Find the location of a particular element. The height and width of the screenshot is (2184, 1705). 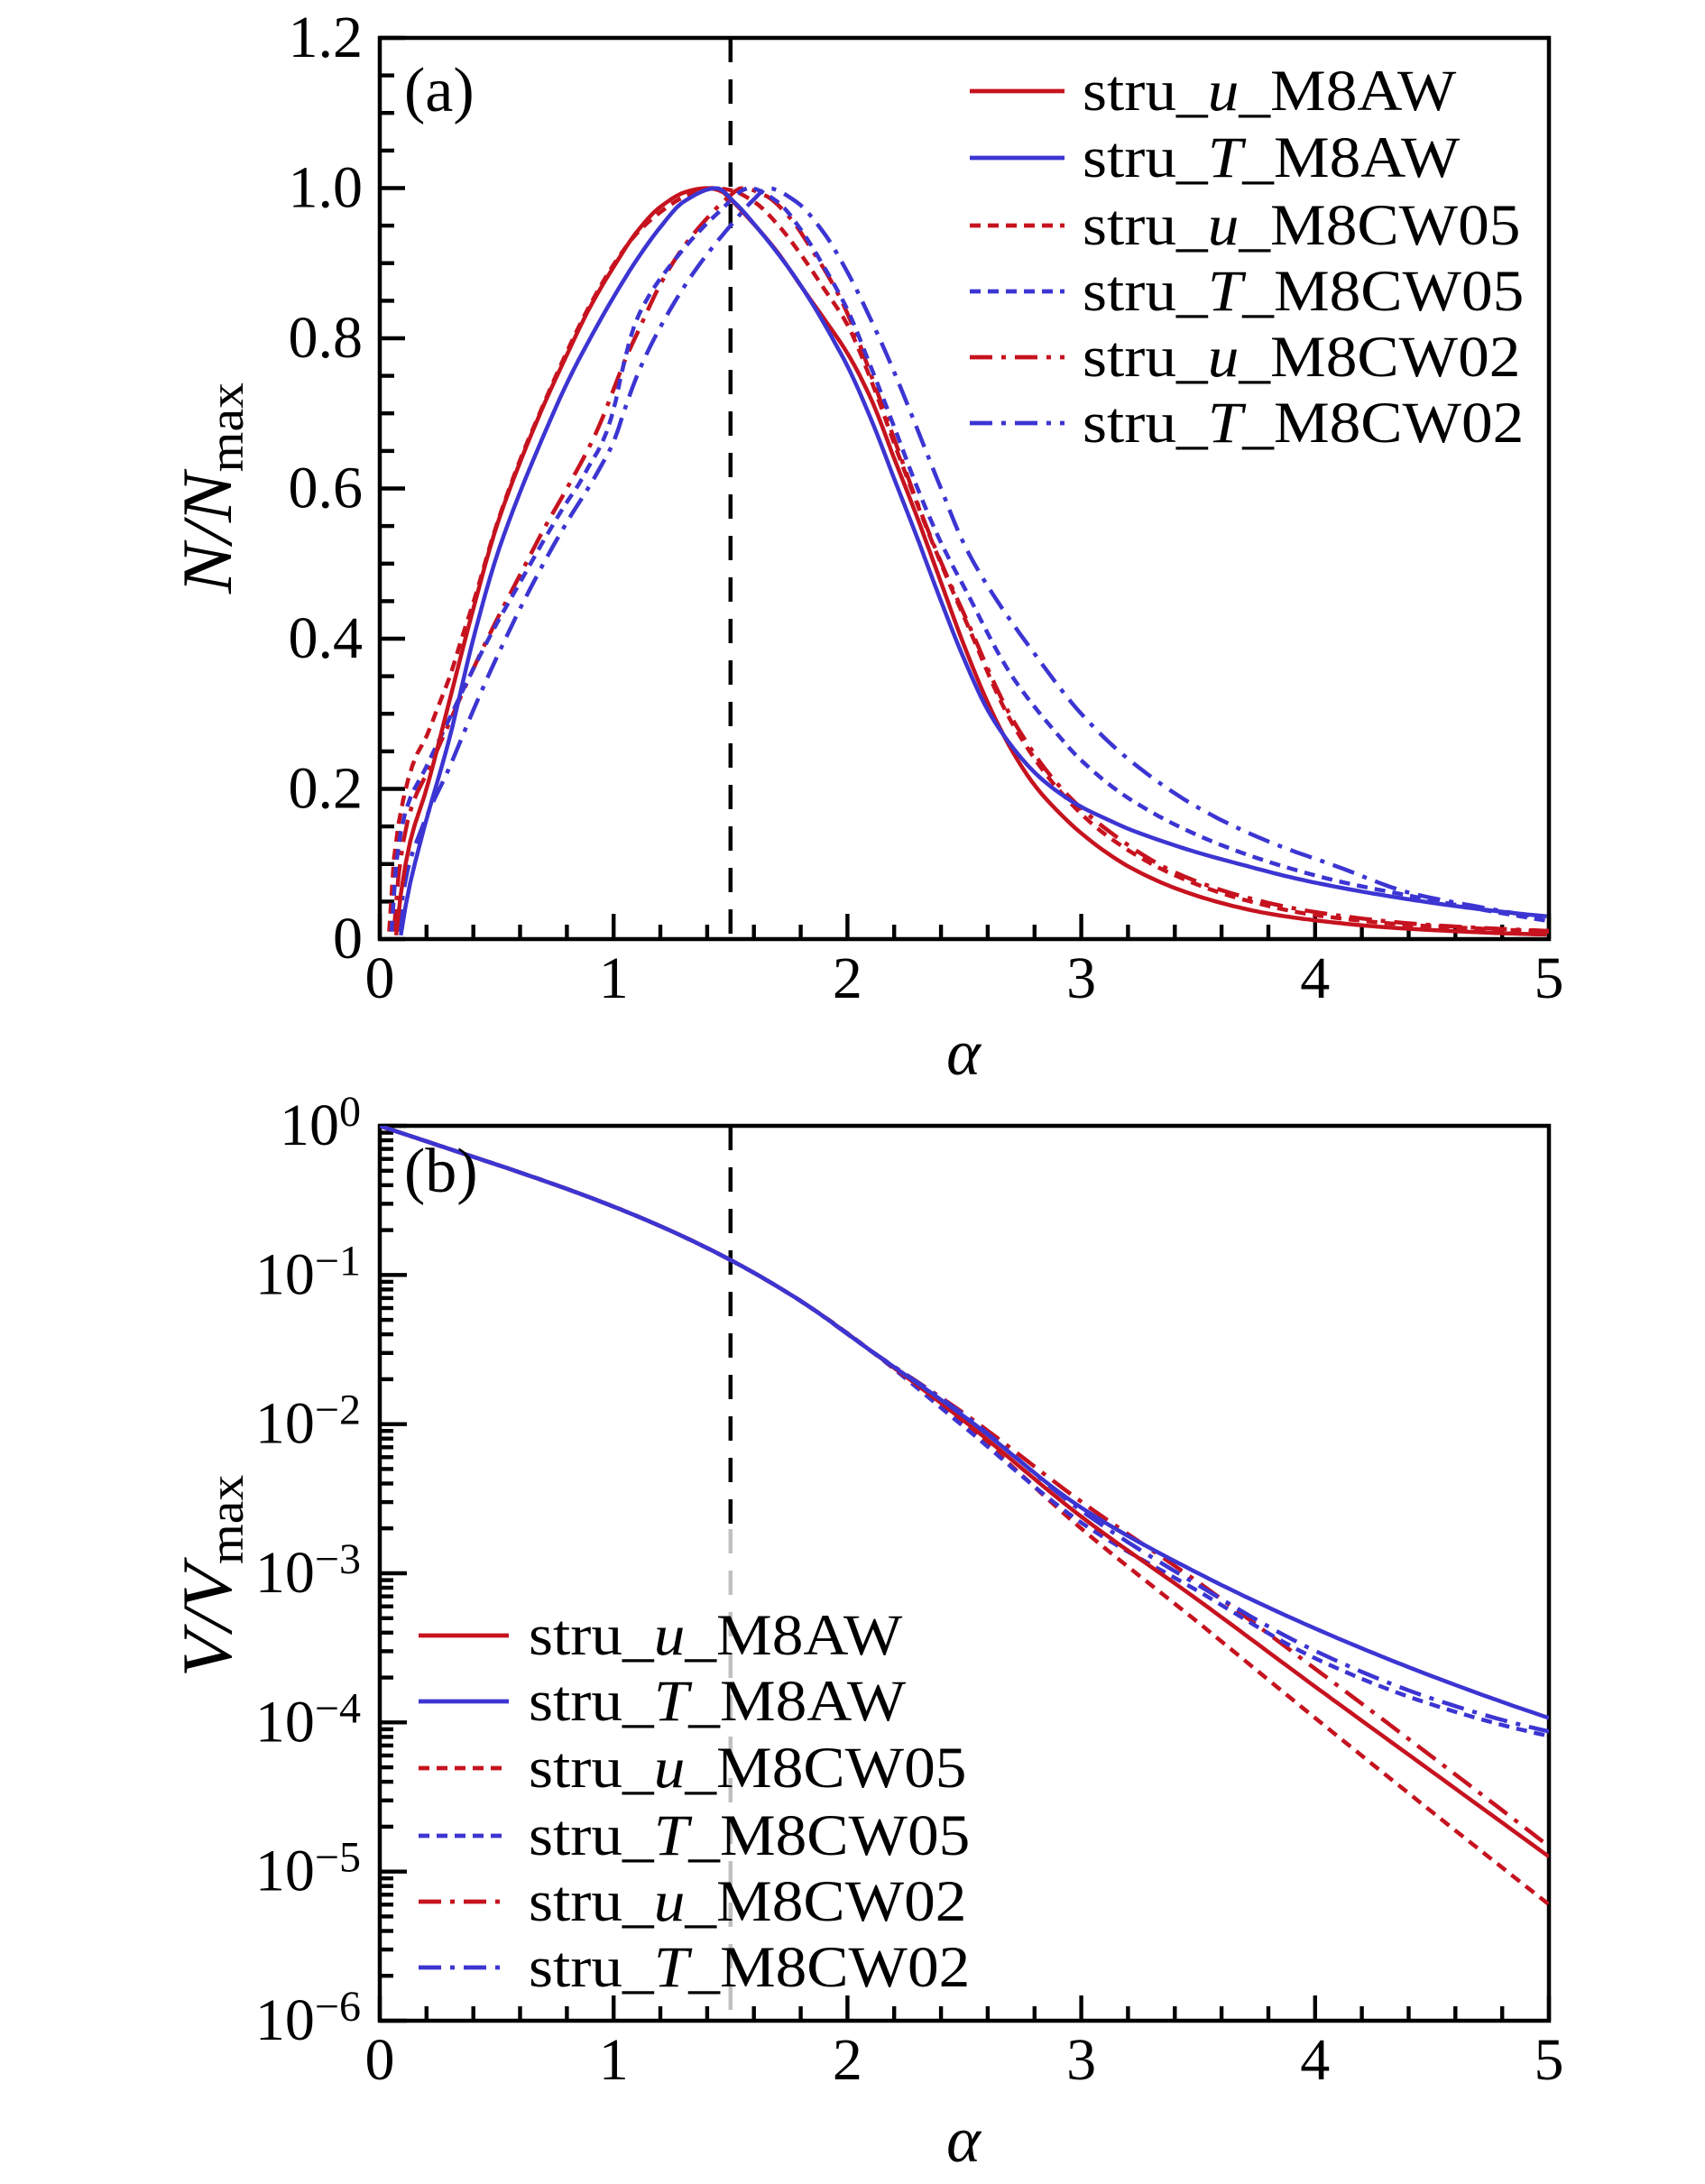

svg-text: 10⁻⁶ is located at coordinates (308, 2018).